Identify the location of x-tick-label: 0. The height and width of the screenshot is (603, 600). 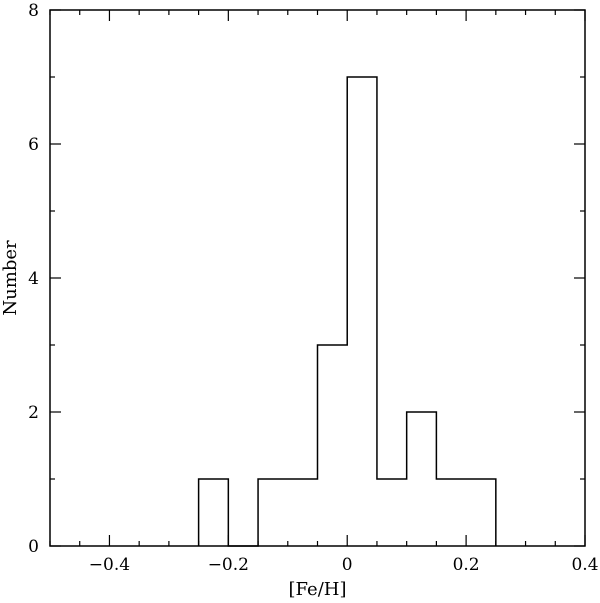
(347, 565).